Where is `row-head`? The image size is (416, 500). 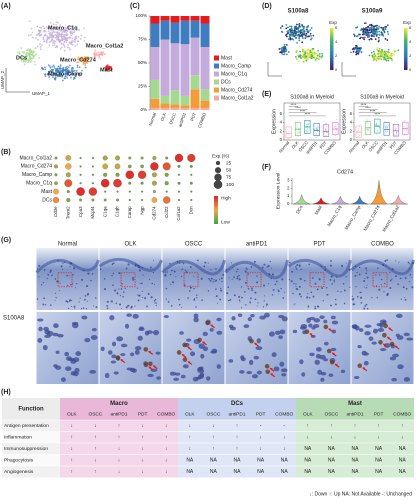
row-head is located at coordinates (31, 437).